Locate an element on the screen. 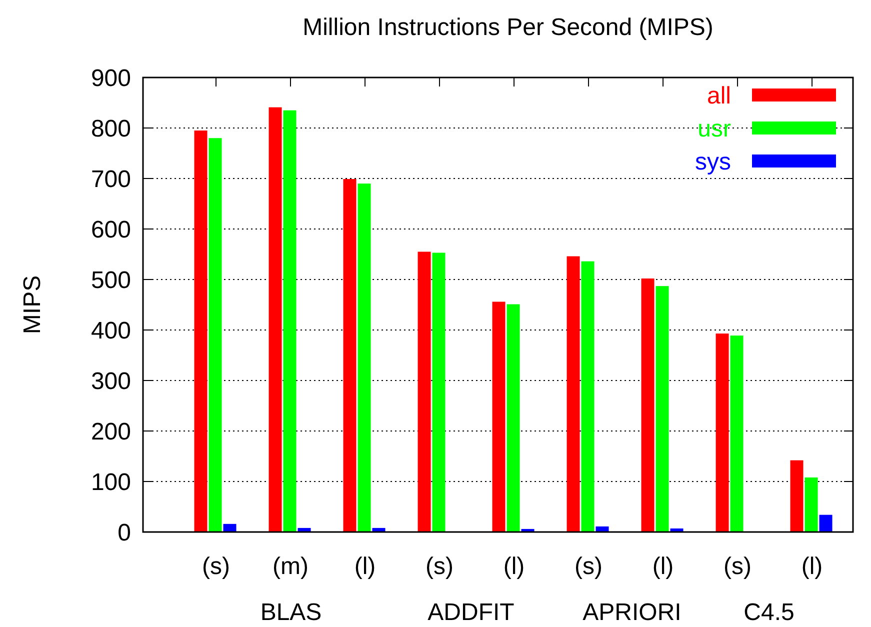 The image size is (871, 627). chart-title: Million Instructions Per Second (MIPS) is located at coordinates (508, 27).